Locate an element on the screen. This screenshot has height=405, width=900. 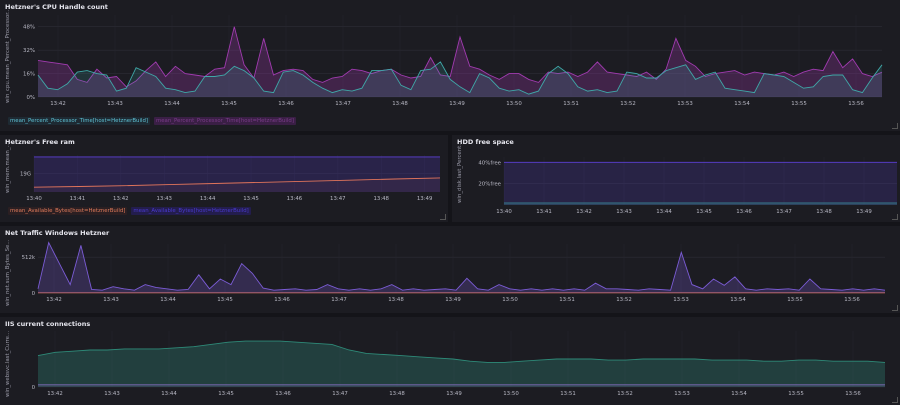
panel-title: Hetzner's Free ram is located at coordinates (40, 142).